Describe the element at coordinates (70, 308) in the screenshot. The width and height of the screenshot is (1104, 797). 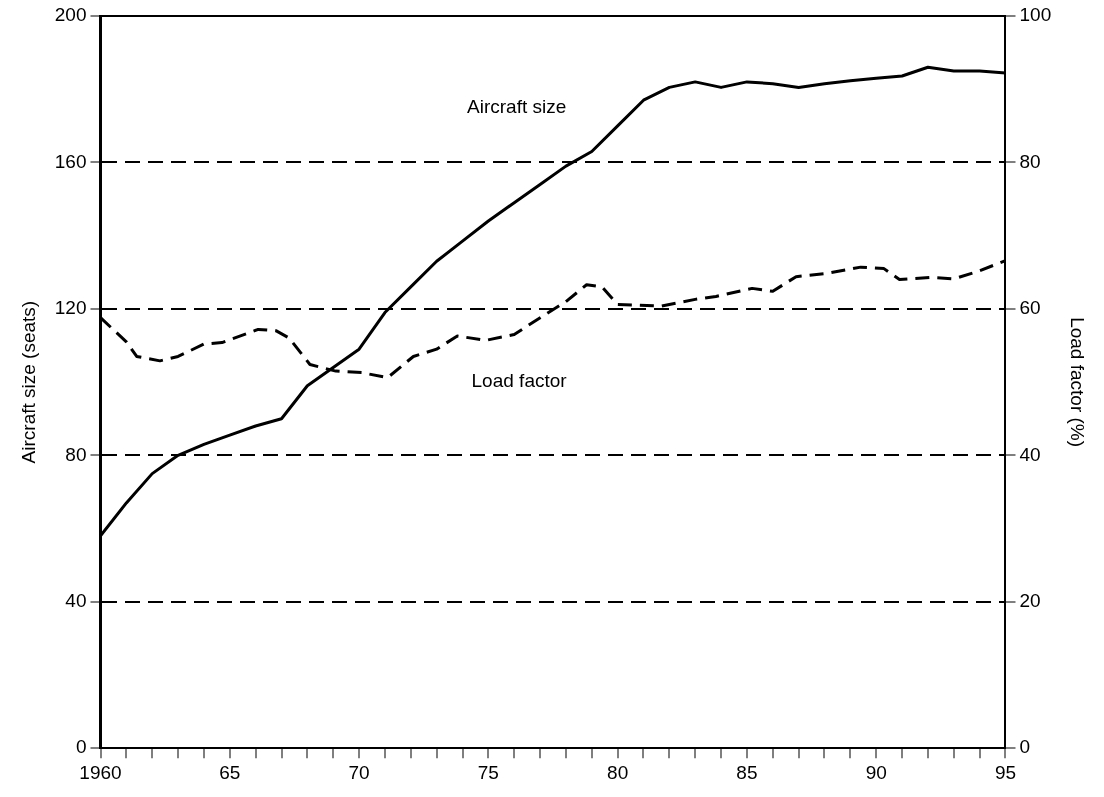
I see `y-tick-label: 120` at that location.